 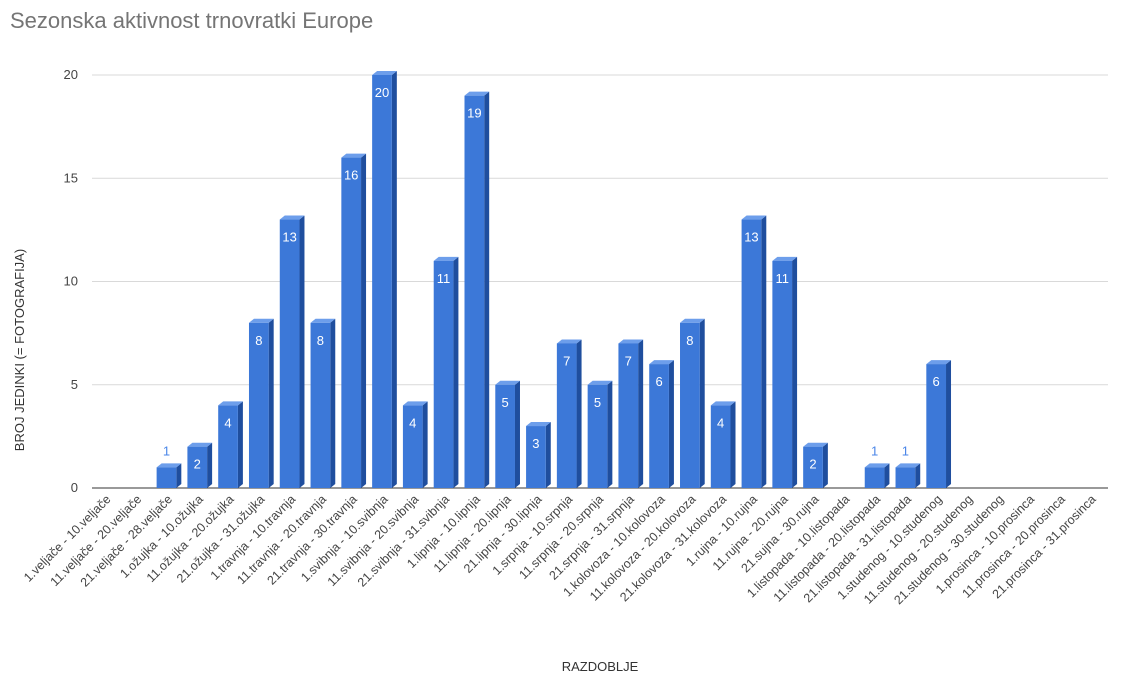 I want to click on y-axis-ticks: 0 5 10 15 20, so click(x=71, y=281).